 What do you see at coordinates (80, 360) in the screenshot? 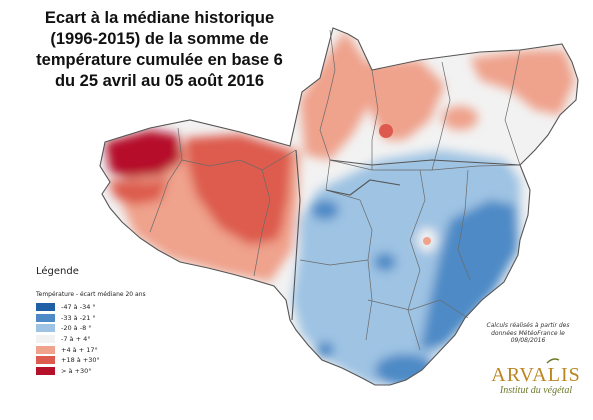
I see `legend-label: +18 à +30°` at bounding box center [80, 360].